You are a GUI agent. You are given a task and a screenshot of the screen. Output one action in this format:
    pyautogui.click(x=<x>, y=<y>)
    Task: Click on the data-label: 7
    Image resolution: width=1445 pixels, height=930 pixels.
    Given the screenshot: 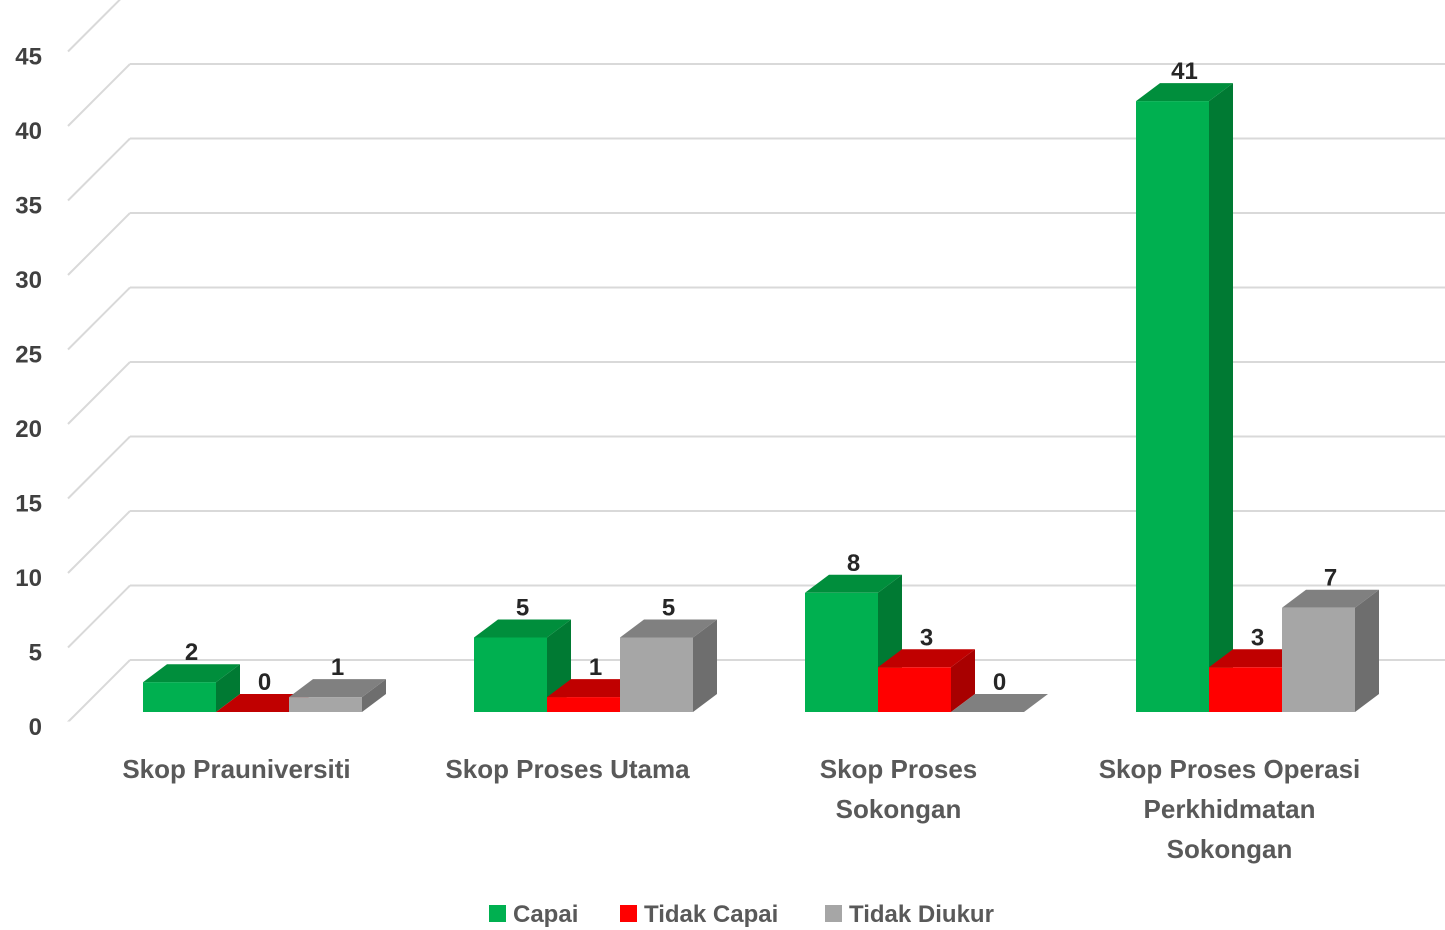 What is the action you would take?
    pyautogui.click(x=1330, y=578)
    